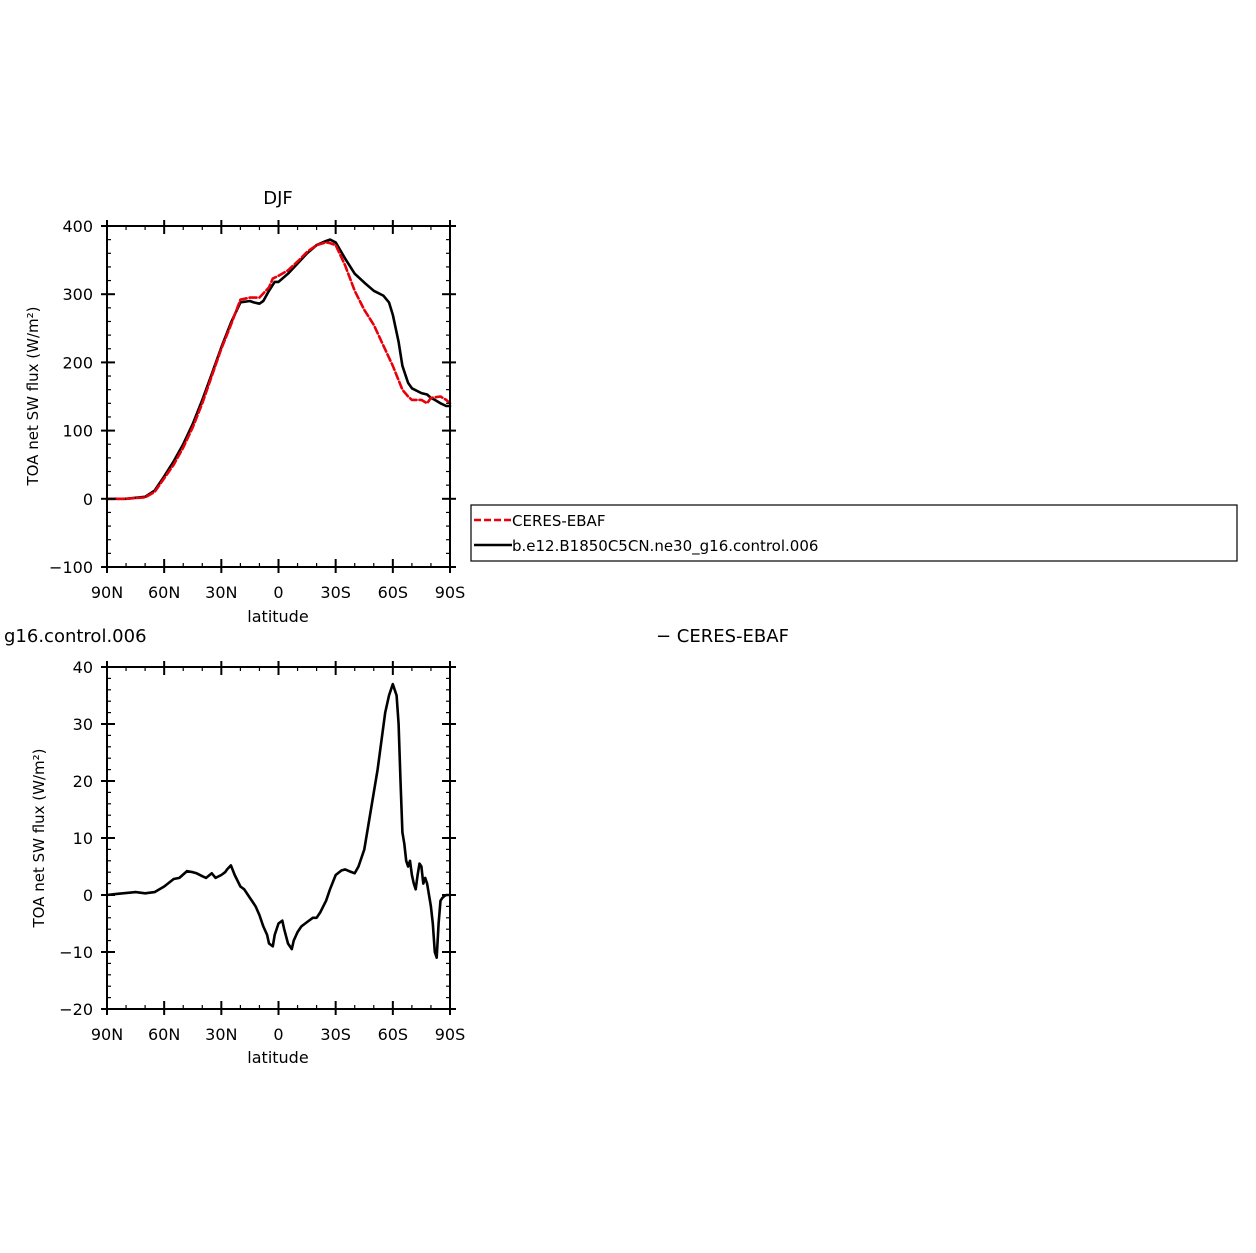 The height and width of the screenshot is (1253, 1256). I want to click on bottom-chart-y-axis-label: TOA net SW flux (W/m²), so click(39, 838).